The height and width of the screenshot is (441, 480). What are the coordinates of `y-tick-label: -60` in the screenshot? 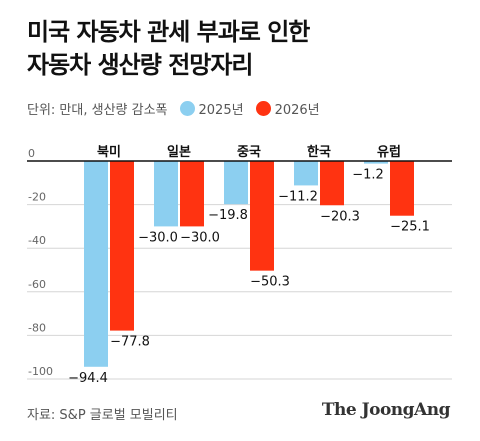 It's located at (37, 284).